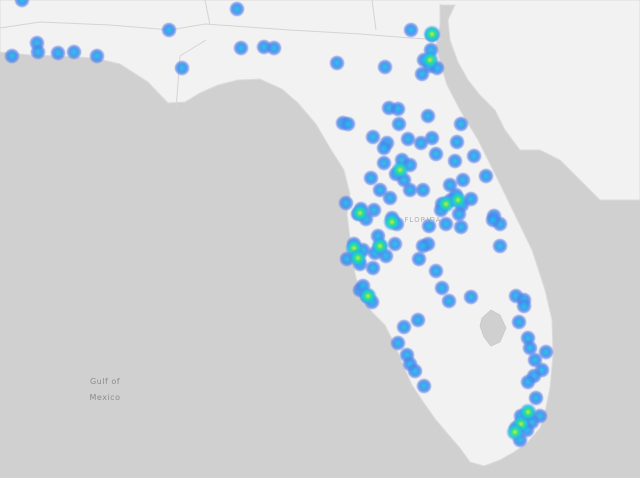 This screenshot has width=640, height=478. Describe the element at coordinates (105, 381) in the screenshot. I see `gulf-label-line1: Gulf of` at that location.